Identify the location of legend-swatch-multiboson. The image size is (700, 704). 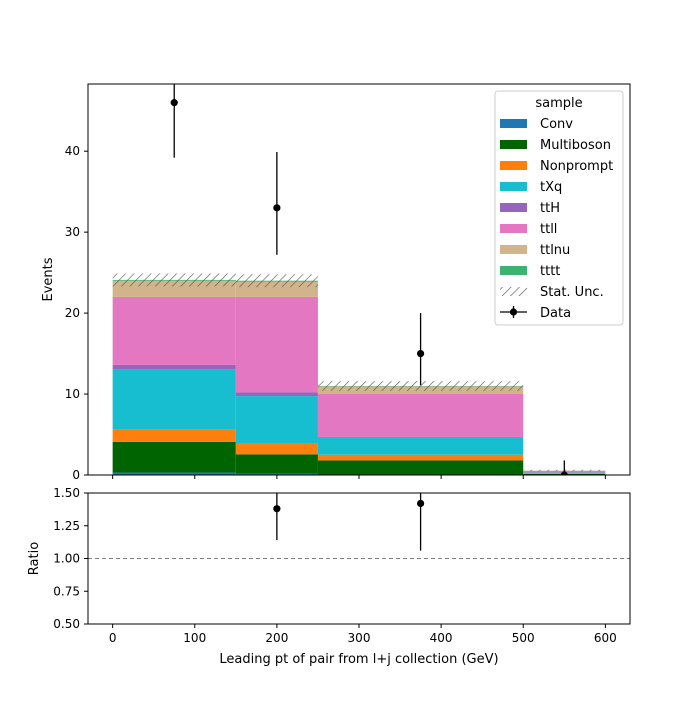
(513, 144).